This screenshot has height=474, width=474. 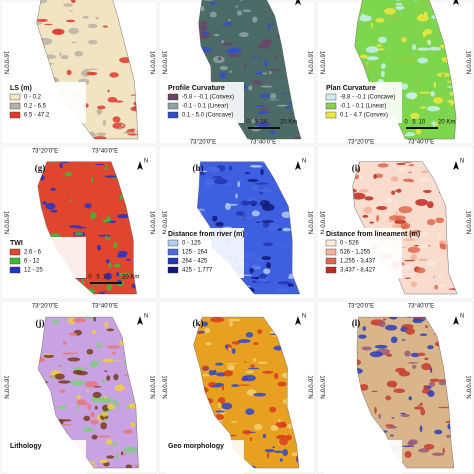 I want to click on legend-label: 264 - 425, so click(x=195, y=262).